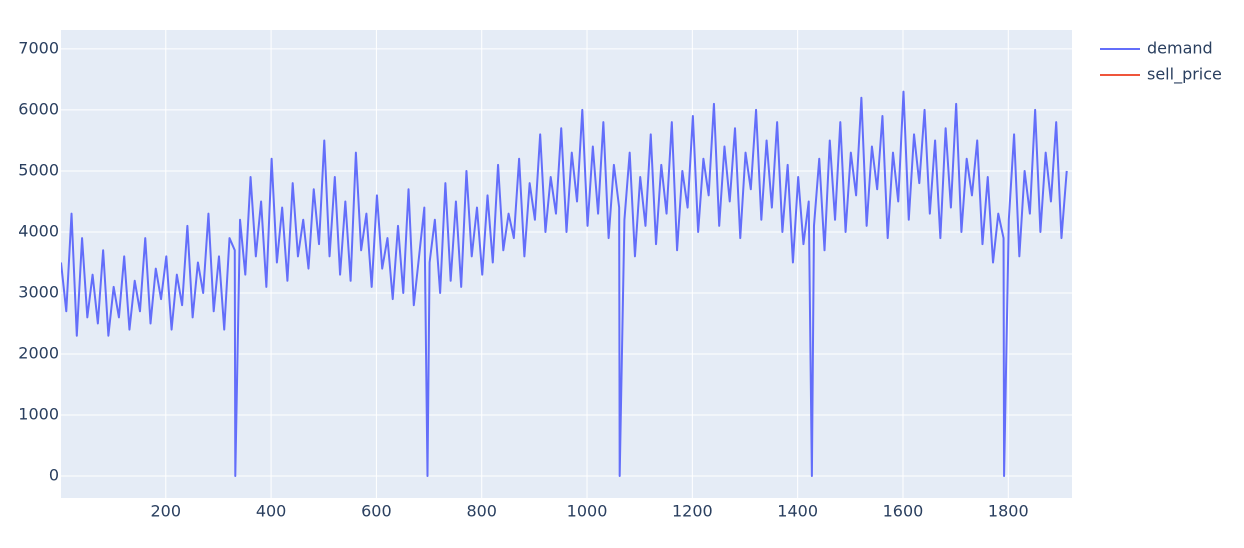 This screenshot has width=1244, height=548. I want to click on y-tick-label: 2000, so click(38, 353).